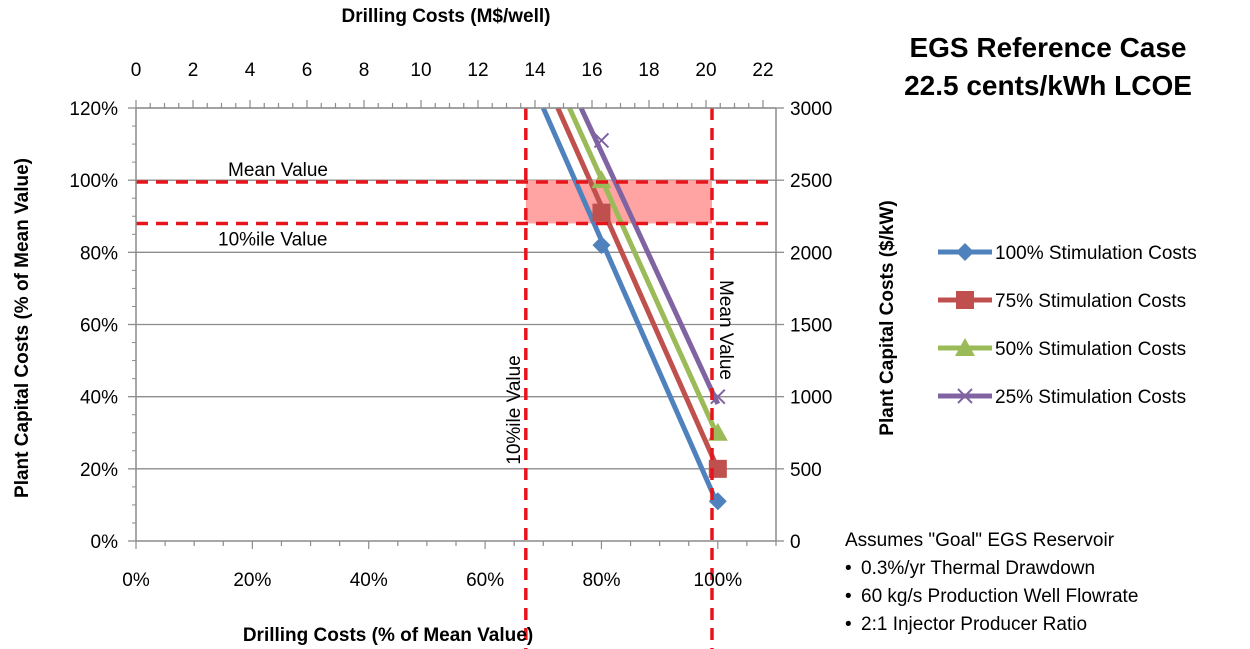 Image resolution: width=1250 pixels, height=649 pixels. Describe the element at coordinates (99, 326) in the screenshot. I see `y-left-tick-label: 60%` at that location.